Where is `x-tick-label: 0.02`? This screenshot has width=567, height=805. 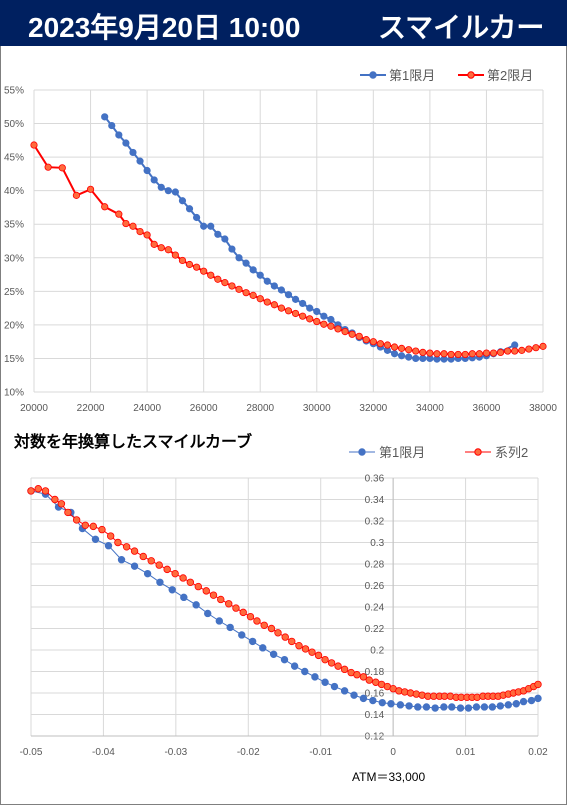
x-tick-label: 0.02 is located at coordinates (538, 752).